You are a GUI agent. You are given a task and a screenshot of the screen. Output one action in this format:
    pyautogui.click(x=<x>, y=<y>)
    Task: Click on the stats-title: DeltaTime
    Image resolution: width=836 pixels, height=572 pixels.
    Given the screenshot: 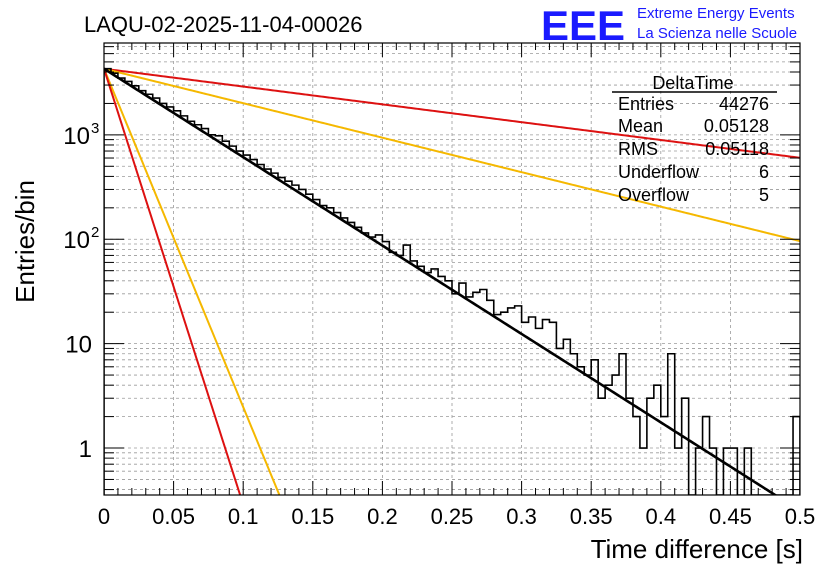 What is the action you would take?
    pyautogui.click(x=692, y=83)
    